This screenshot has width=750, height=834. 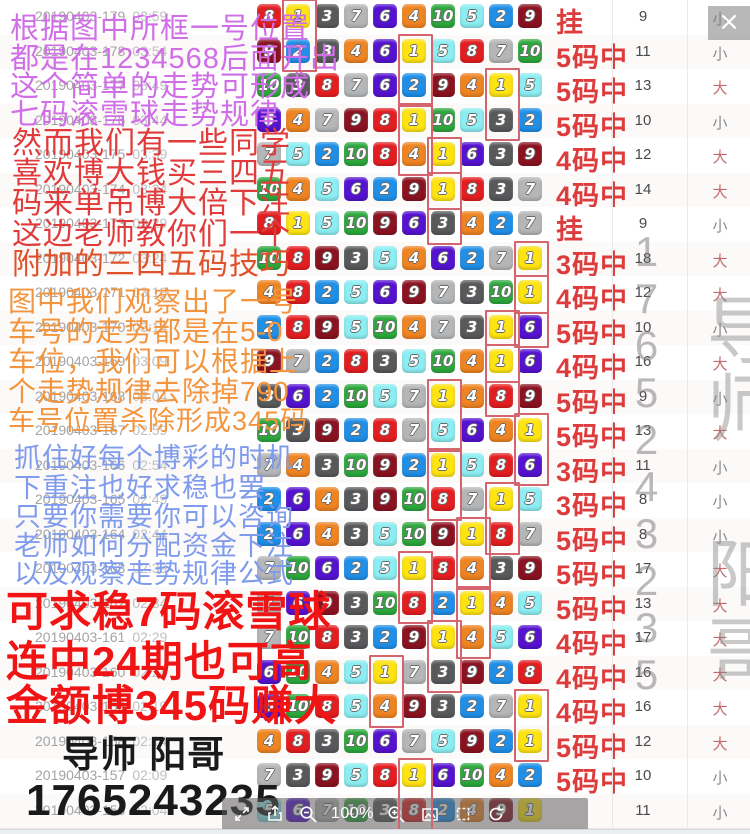 I want to click on close-button: ×, so click(x=729, y=23).